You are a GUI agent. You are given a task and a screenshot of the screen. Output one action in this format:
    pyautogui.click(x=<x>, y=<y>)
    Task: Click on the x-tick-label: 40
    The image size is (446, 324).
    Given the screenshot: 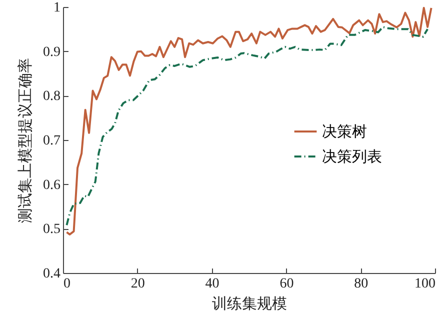 What is the action you would take?
    pyautogui.click(x=212, y=284)
    